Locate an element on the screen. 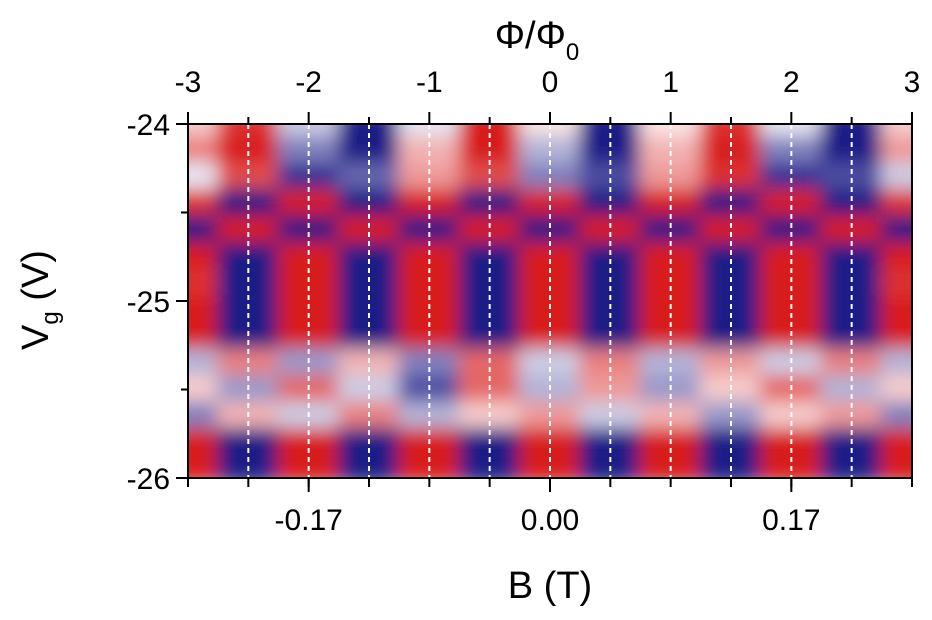  x-top-axis-title: Φ/Φ0 is located at coordinates (537, 40).